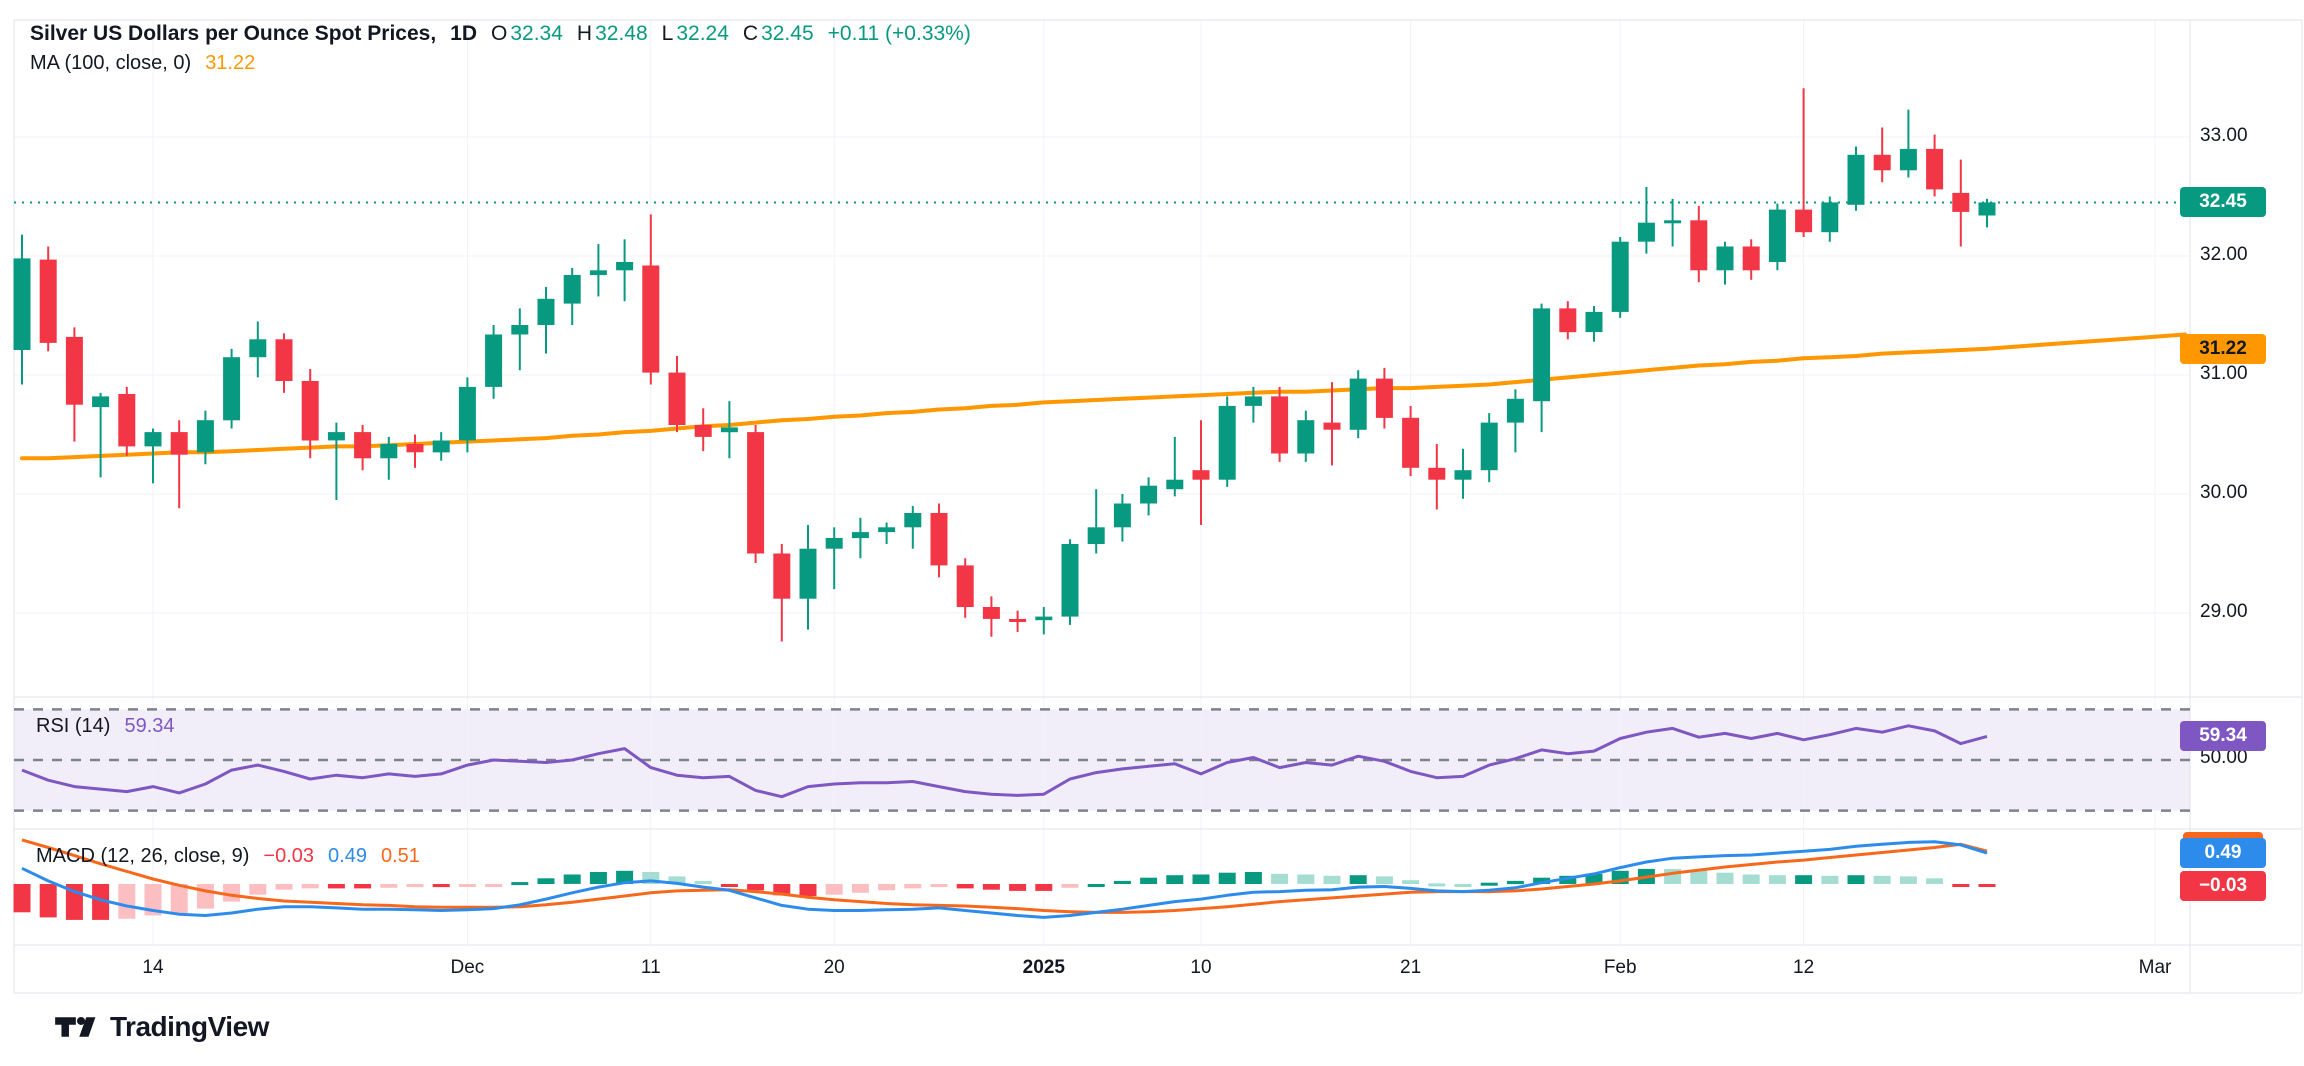 This screenshot has height=1066, width=2304. I want to click on ma-label: MA (100, close, 0), so click(111, 63).